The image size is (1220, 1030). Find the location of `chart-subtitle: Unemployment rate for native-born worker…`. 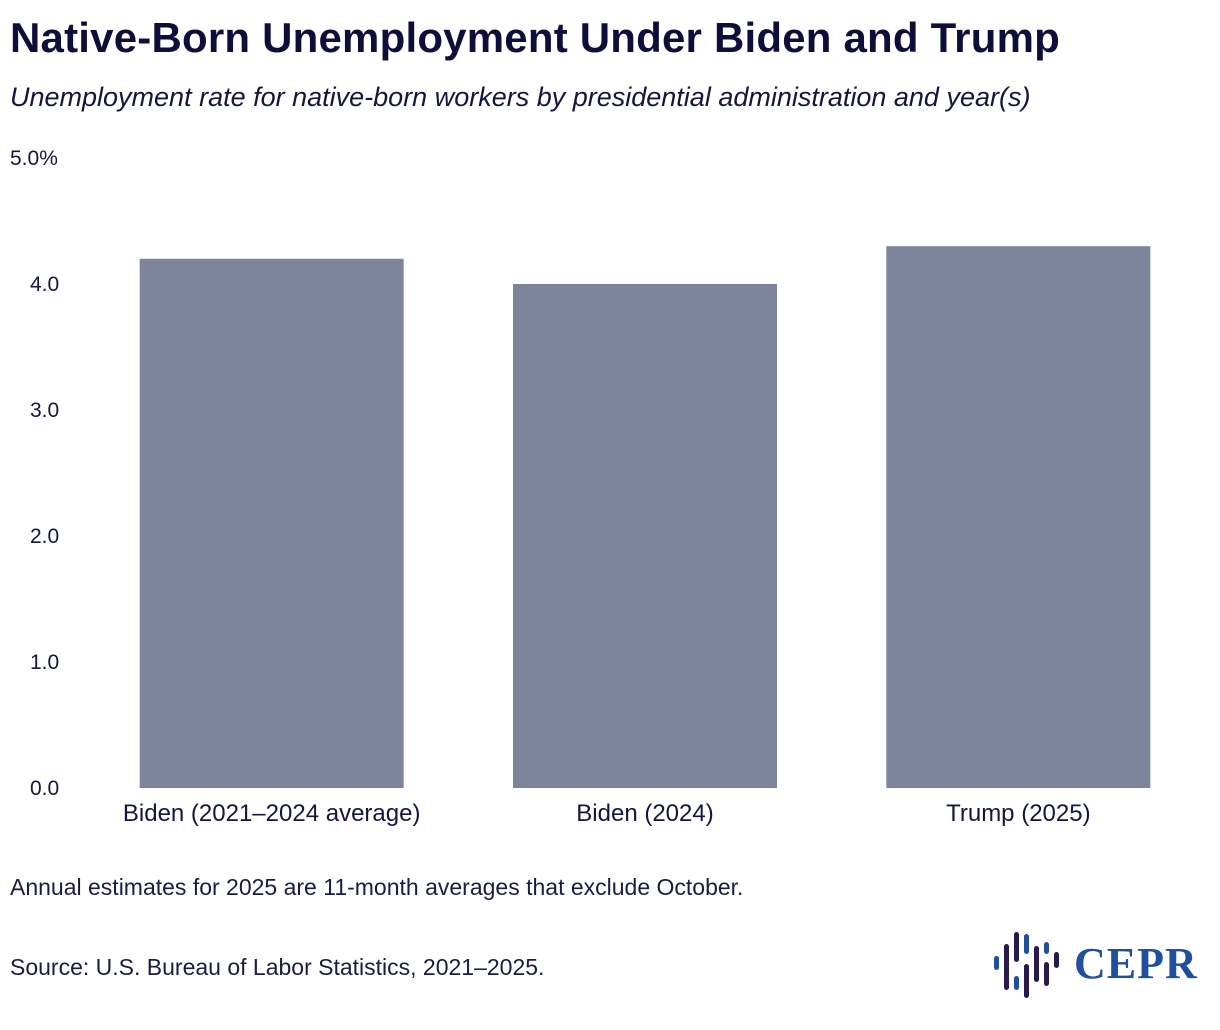

chart-subtitle: Unemployment rate for native-born worker… is located at coordinates (520, 97).